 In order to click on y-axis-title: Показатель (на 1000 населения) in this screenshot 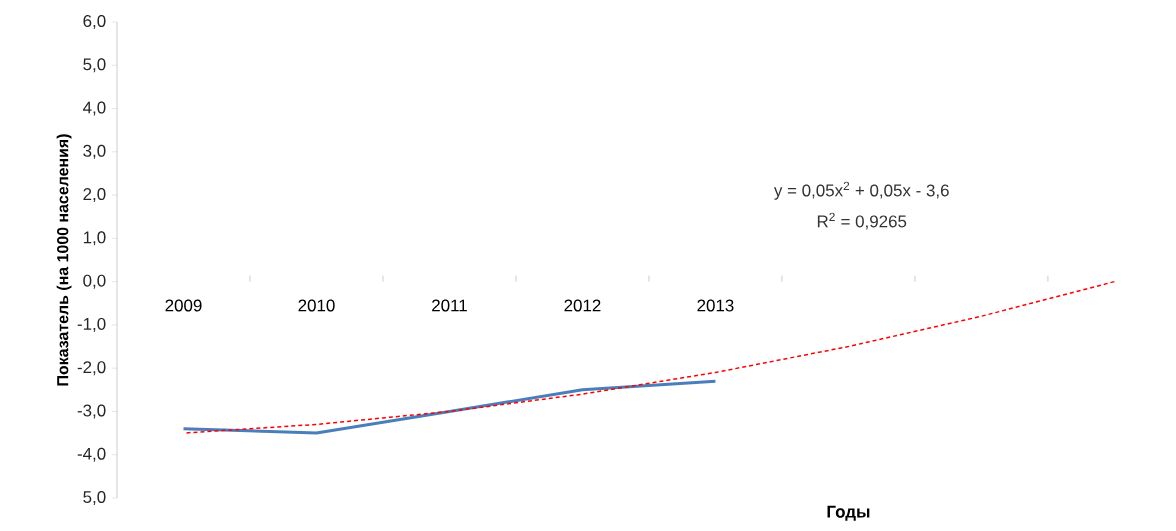, I will do `click(64, 260)`.